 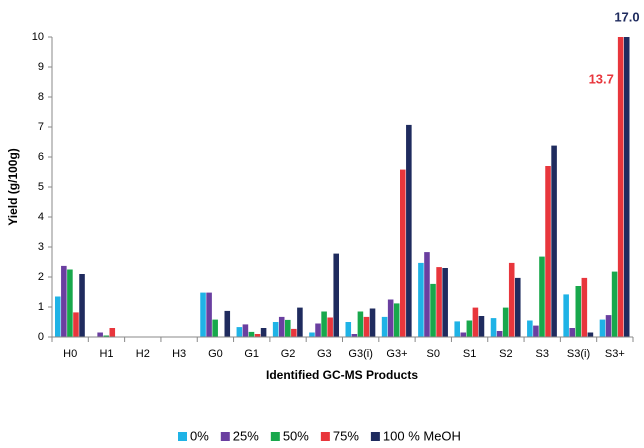 What do you see at coordinates (505, 354) in the screenshot?
I see `x-tick-label: S2` at bounding box center [505, 354].